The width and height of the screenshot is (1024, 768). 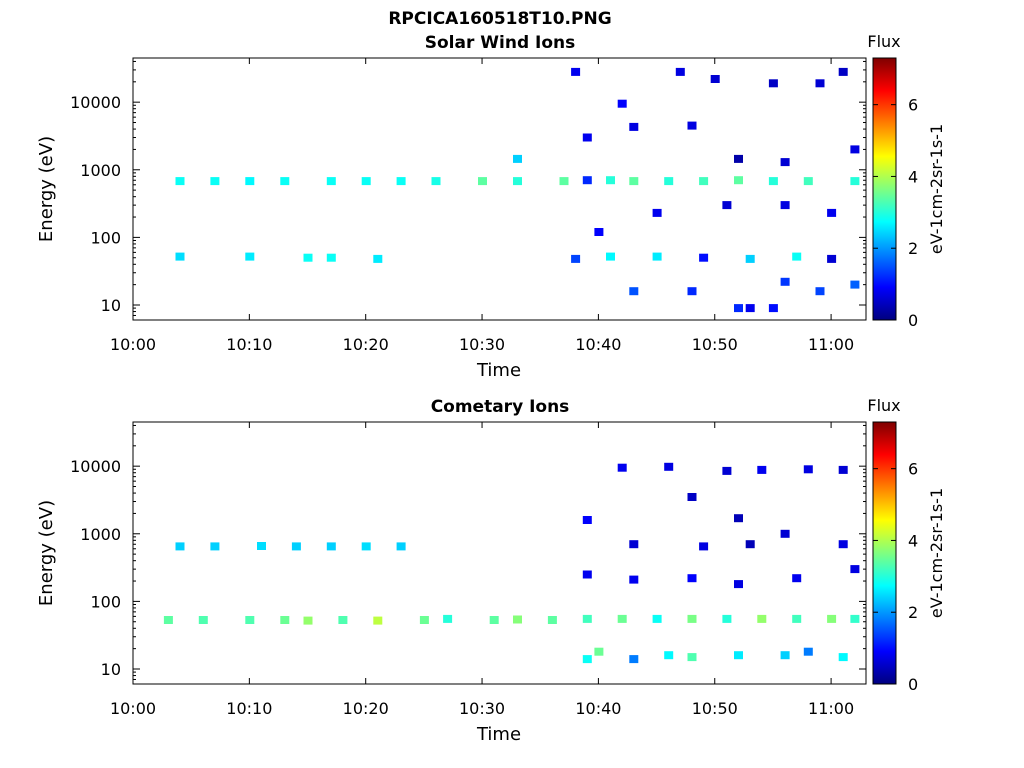 What do you see at coordinates (913, 612) in the screenshot?
I see `colorbar-tick-label: 2` at bounding box center [913, 612].